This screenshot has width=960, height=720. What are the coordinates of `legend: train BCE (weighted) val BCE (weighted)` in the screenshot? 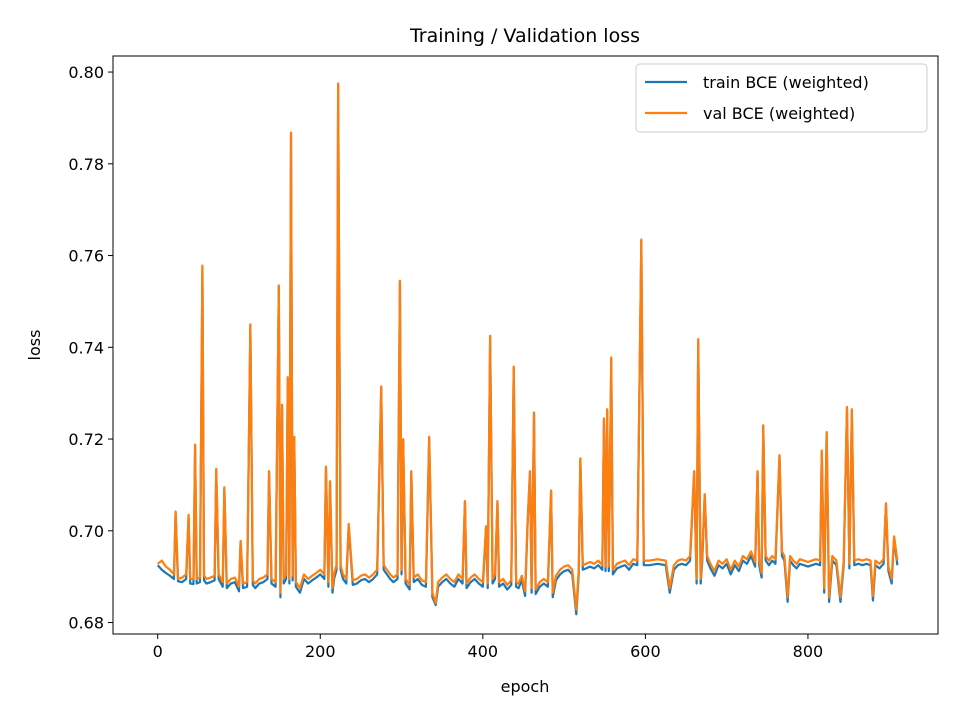 It's located at (781, 98).